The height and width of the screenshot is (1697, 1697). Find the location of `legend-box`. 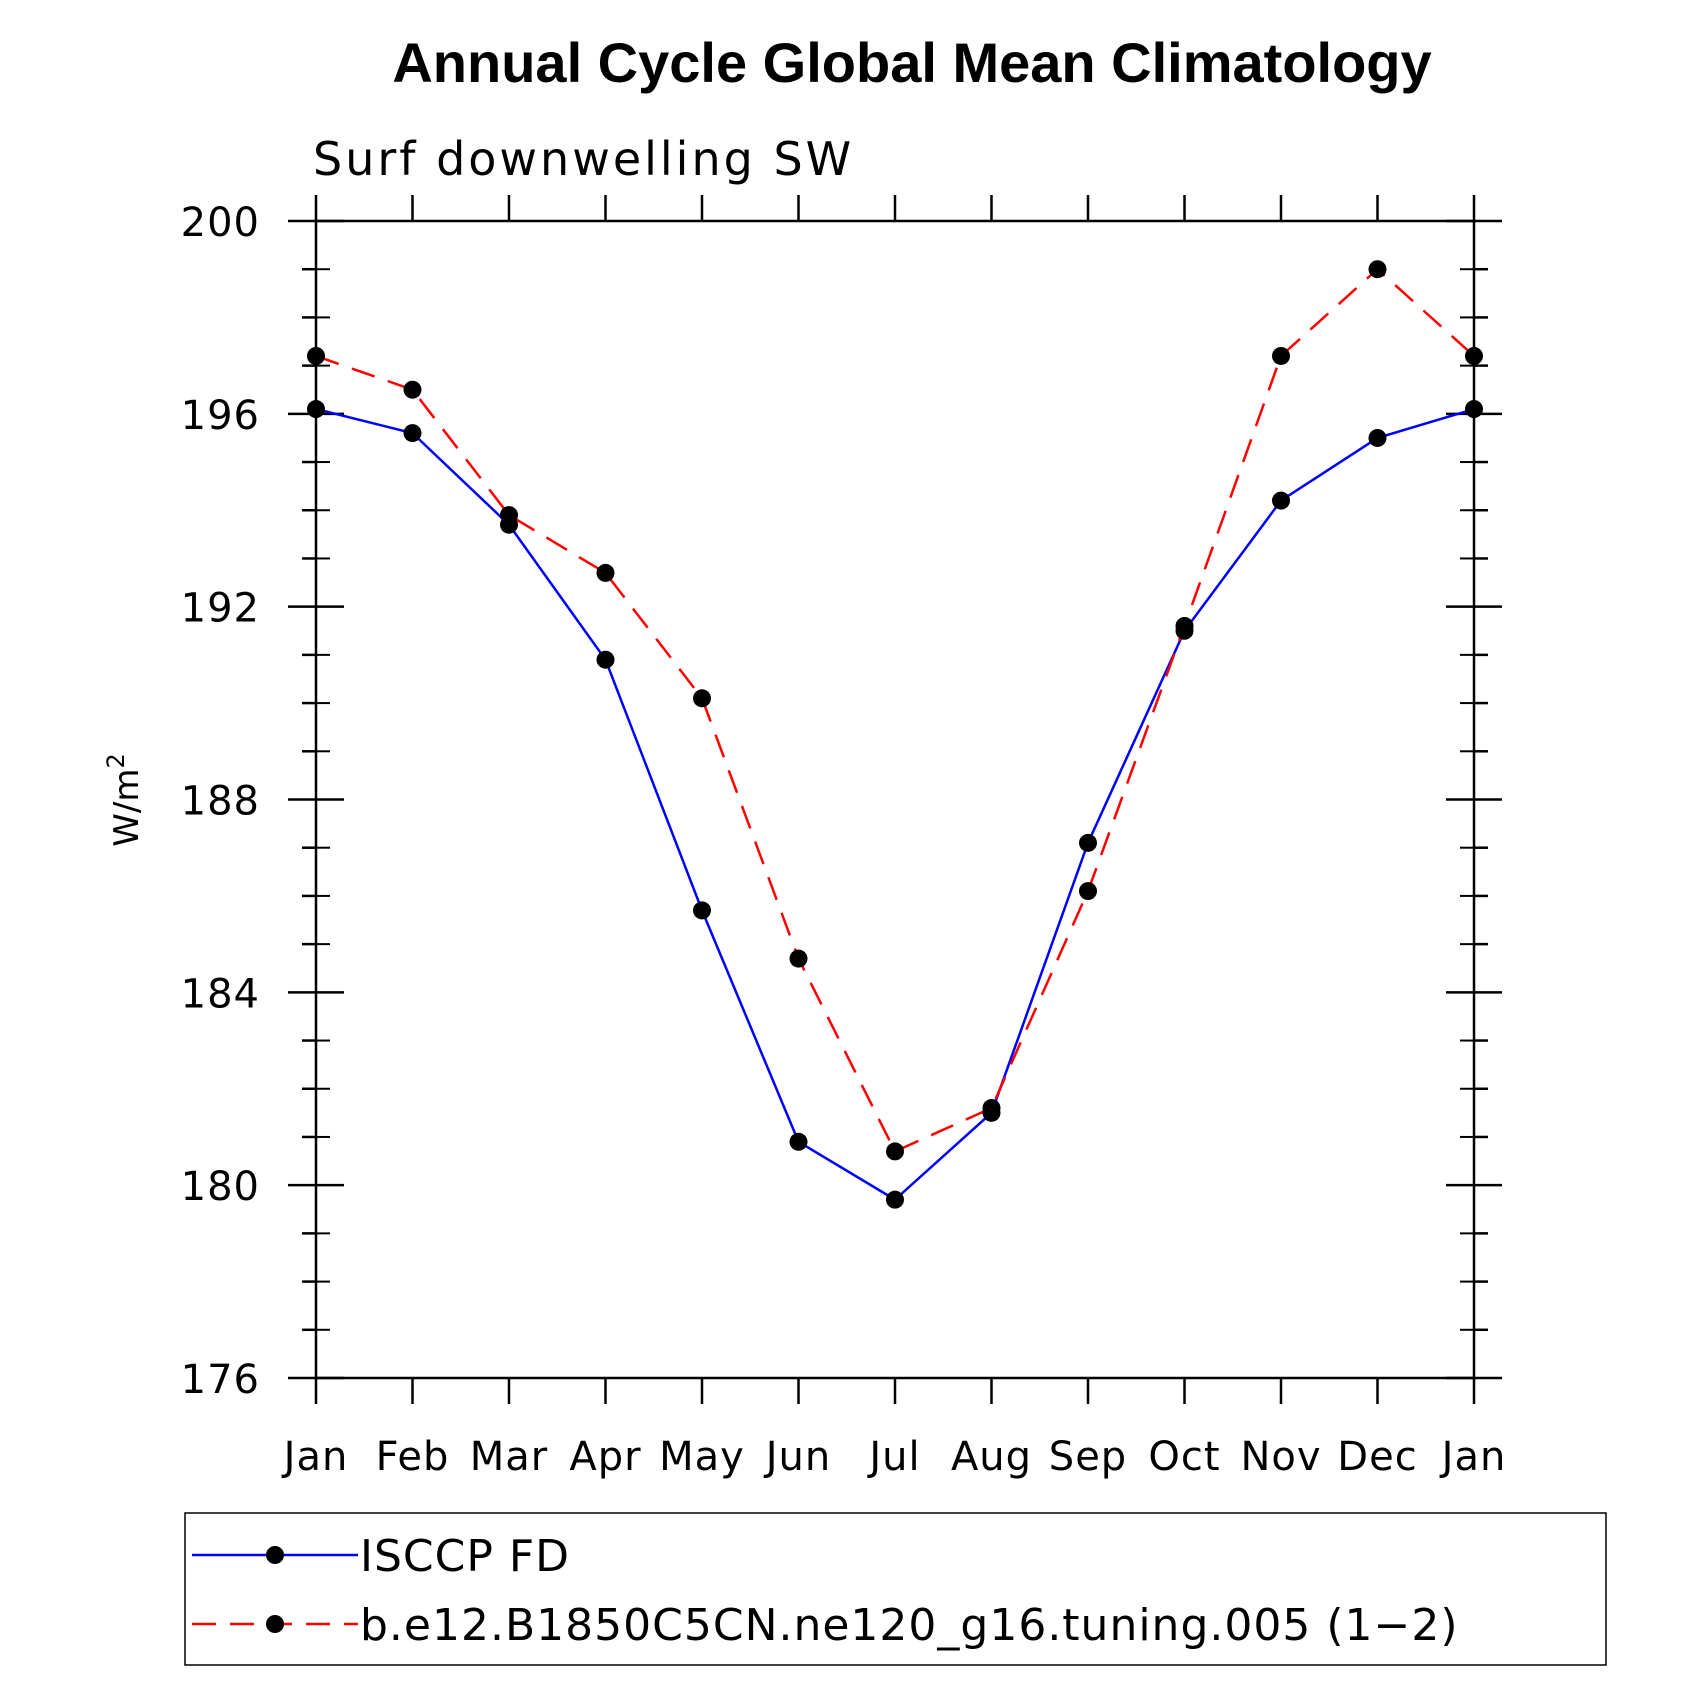

legend-box is located at coordinates (895, 1589).